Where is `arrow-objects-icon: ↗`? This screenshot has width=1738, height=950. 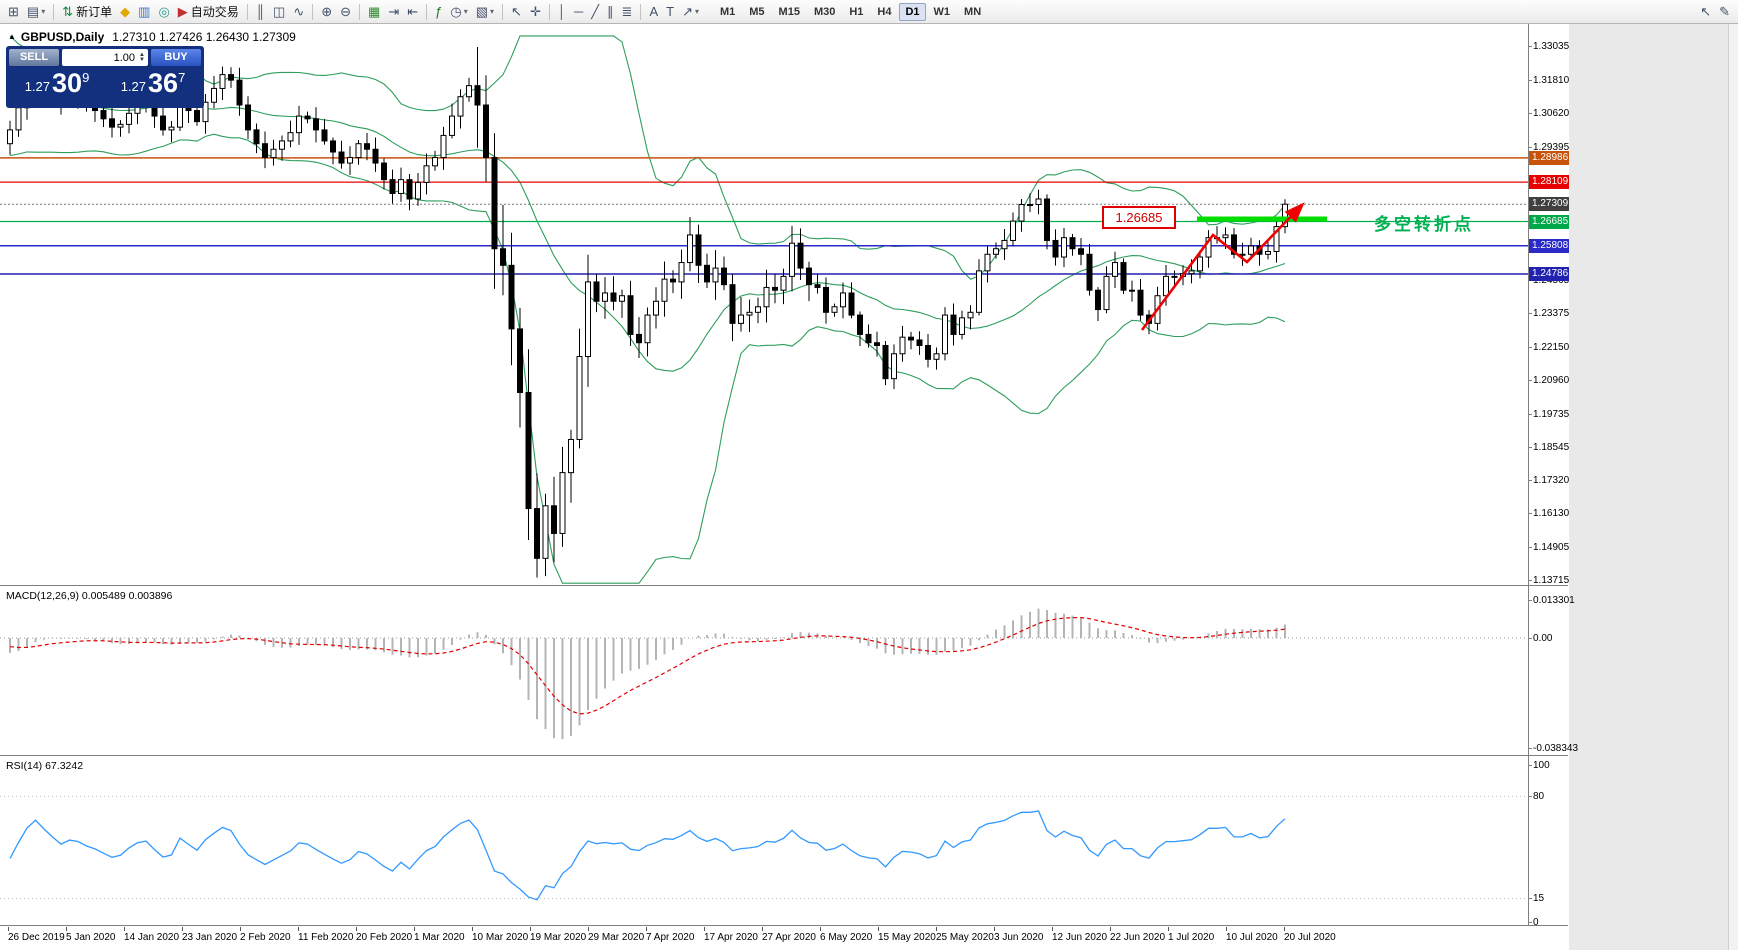 arrow-objects-icon: ↗ is located at coordinates (687, 11).